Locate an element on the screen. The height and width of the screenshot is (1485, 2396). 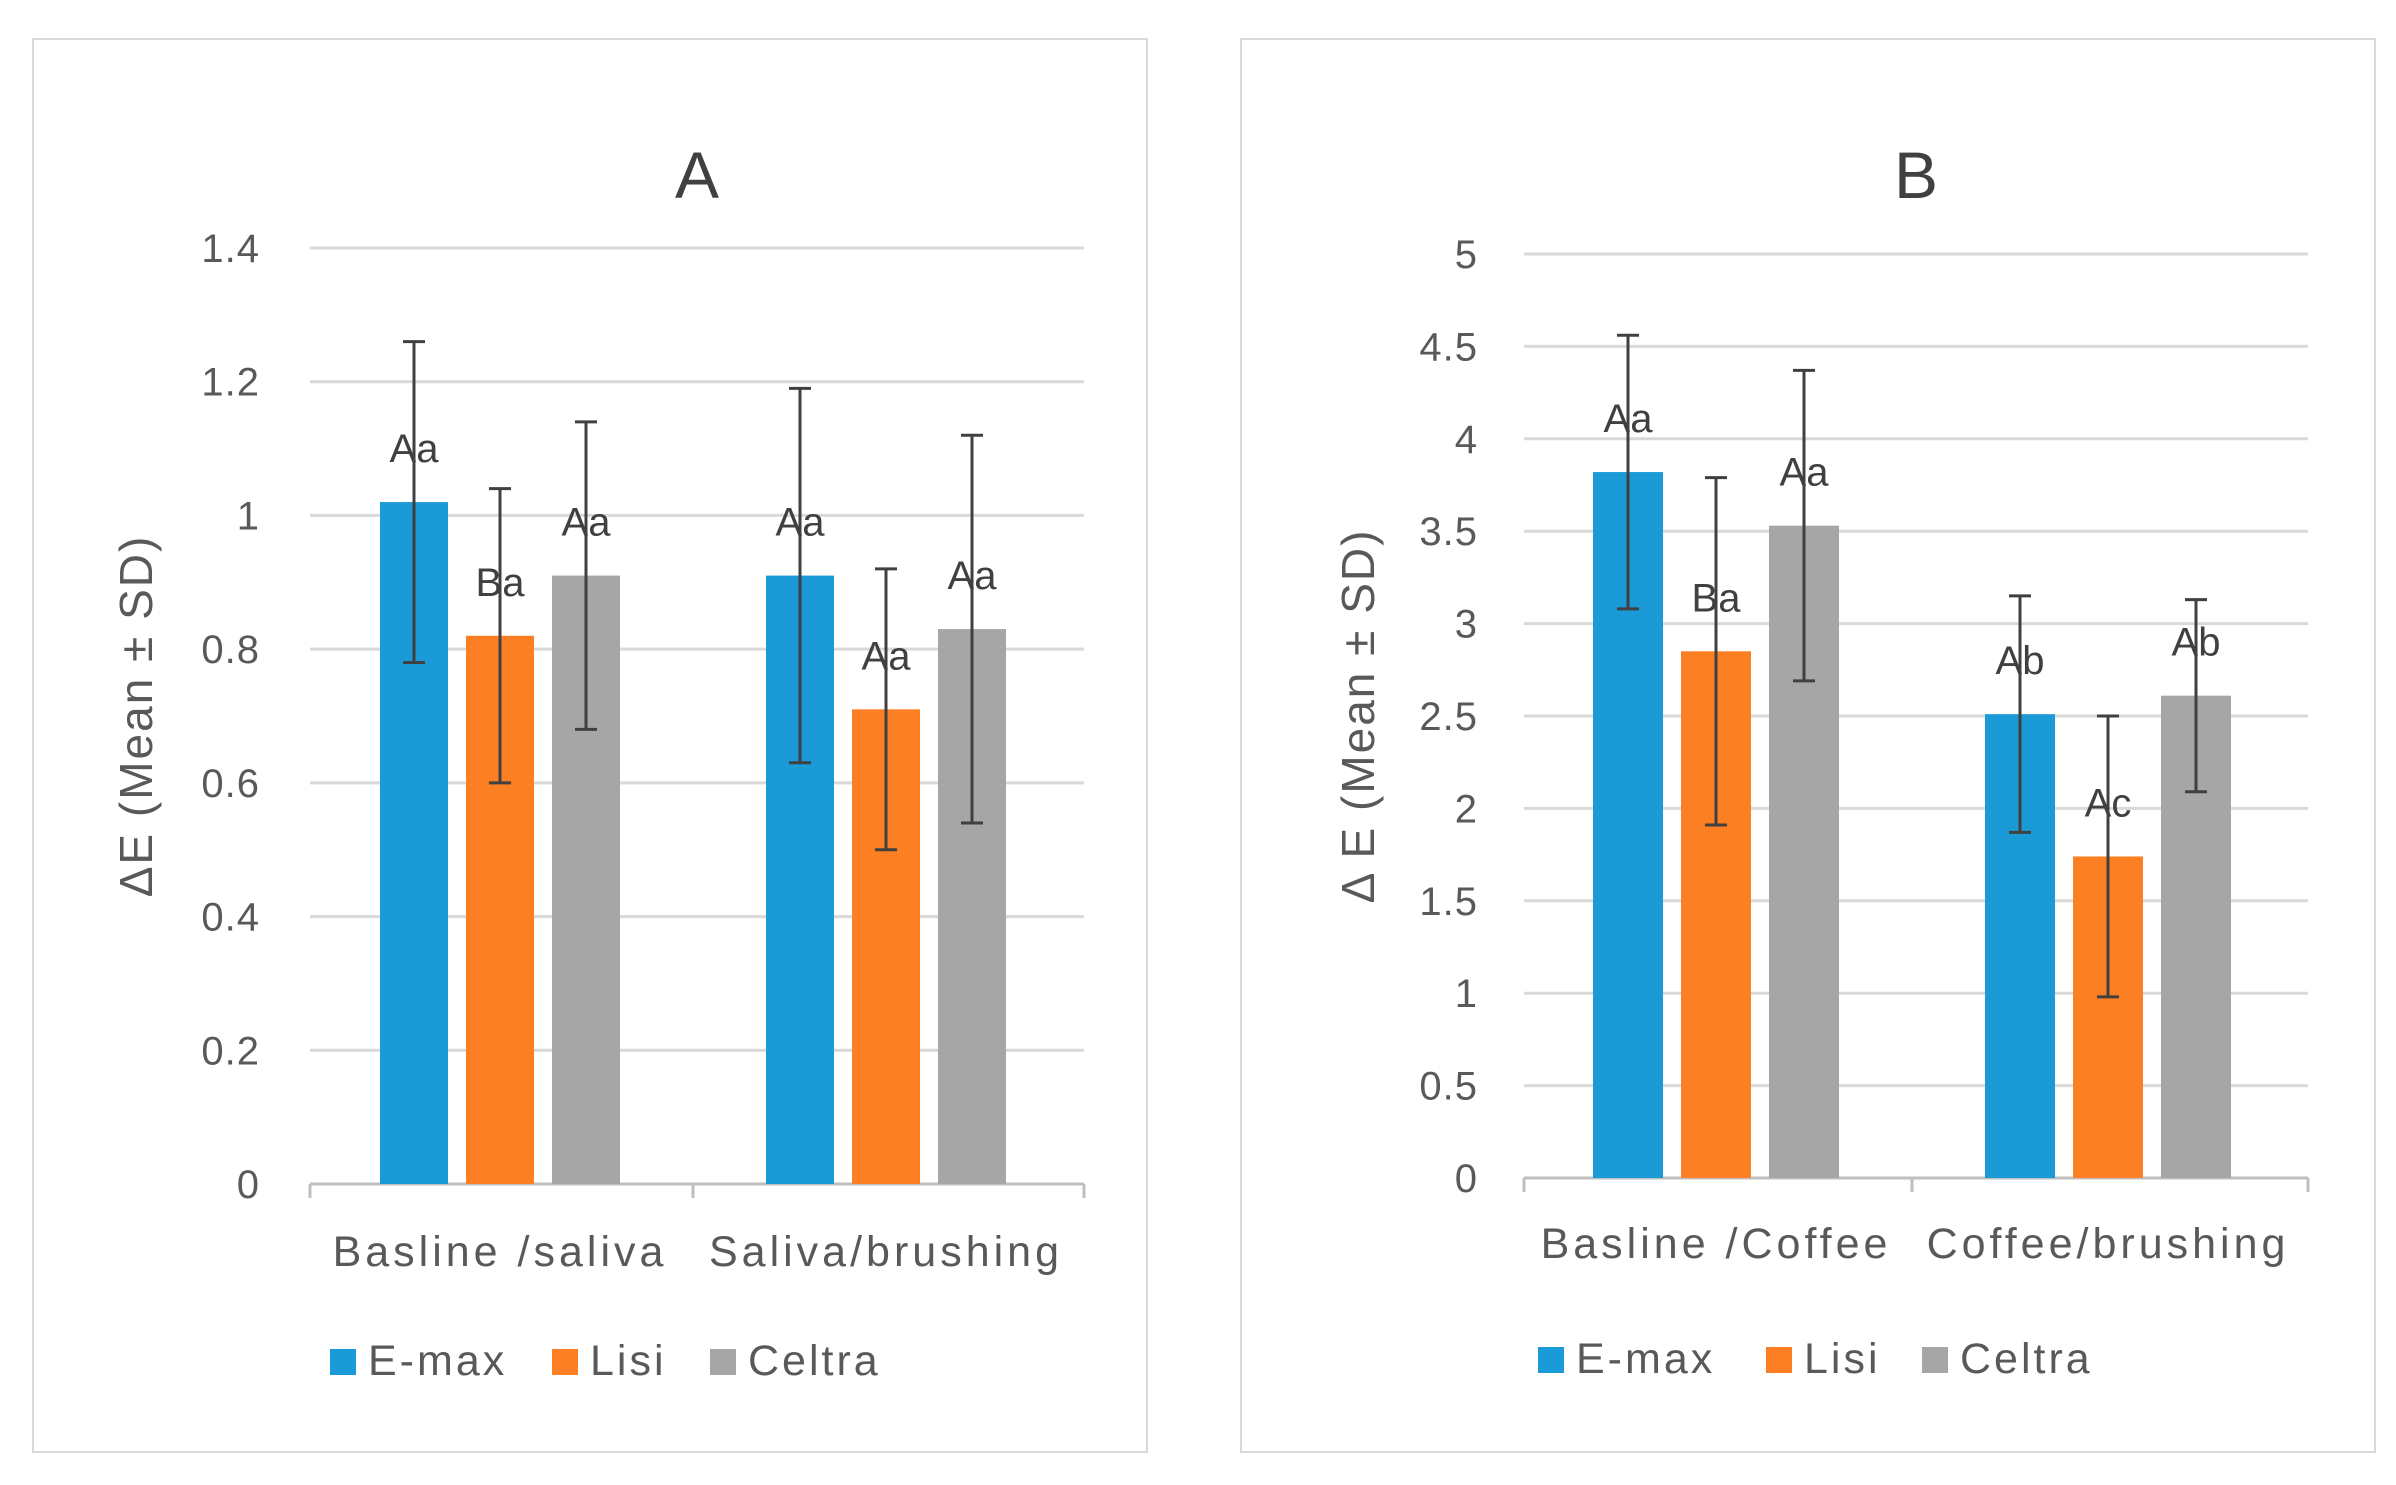
chart-a-data-label: Ba is located at coordinates (501, 583).